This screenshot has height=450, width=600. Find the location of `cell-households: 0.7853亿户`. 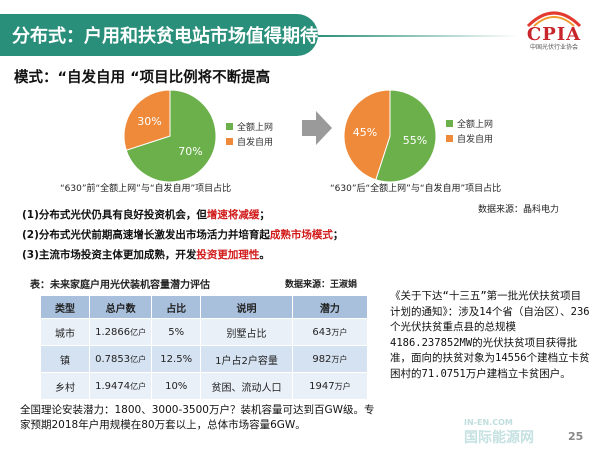

cell-households: 0.7853亿户 is located at coordinates (121, 359).